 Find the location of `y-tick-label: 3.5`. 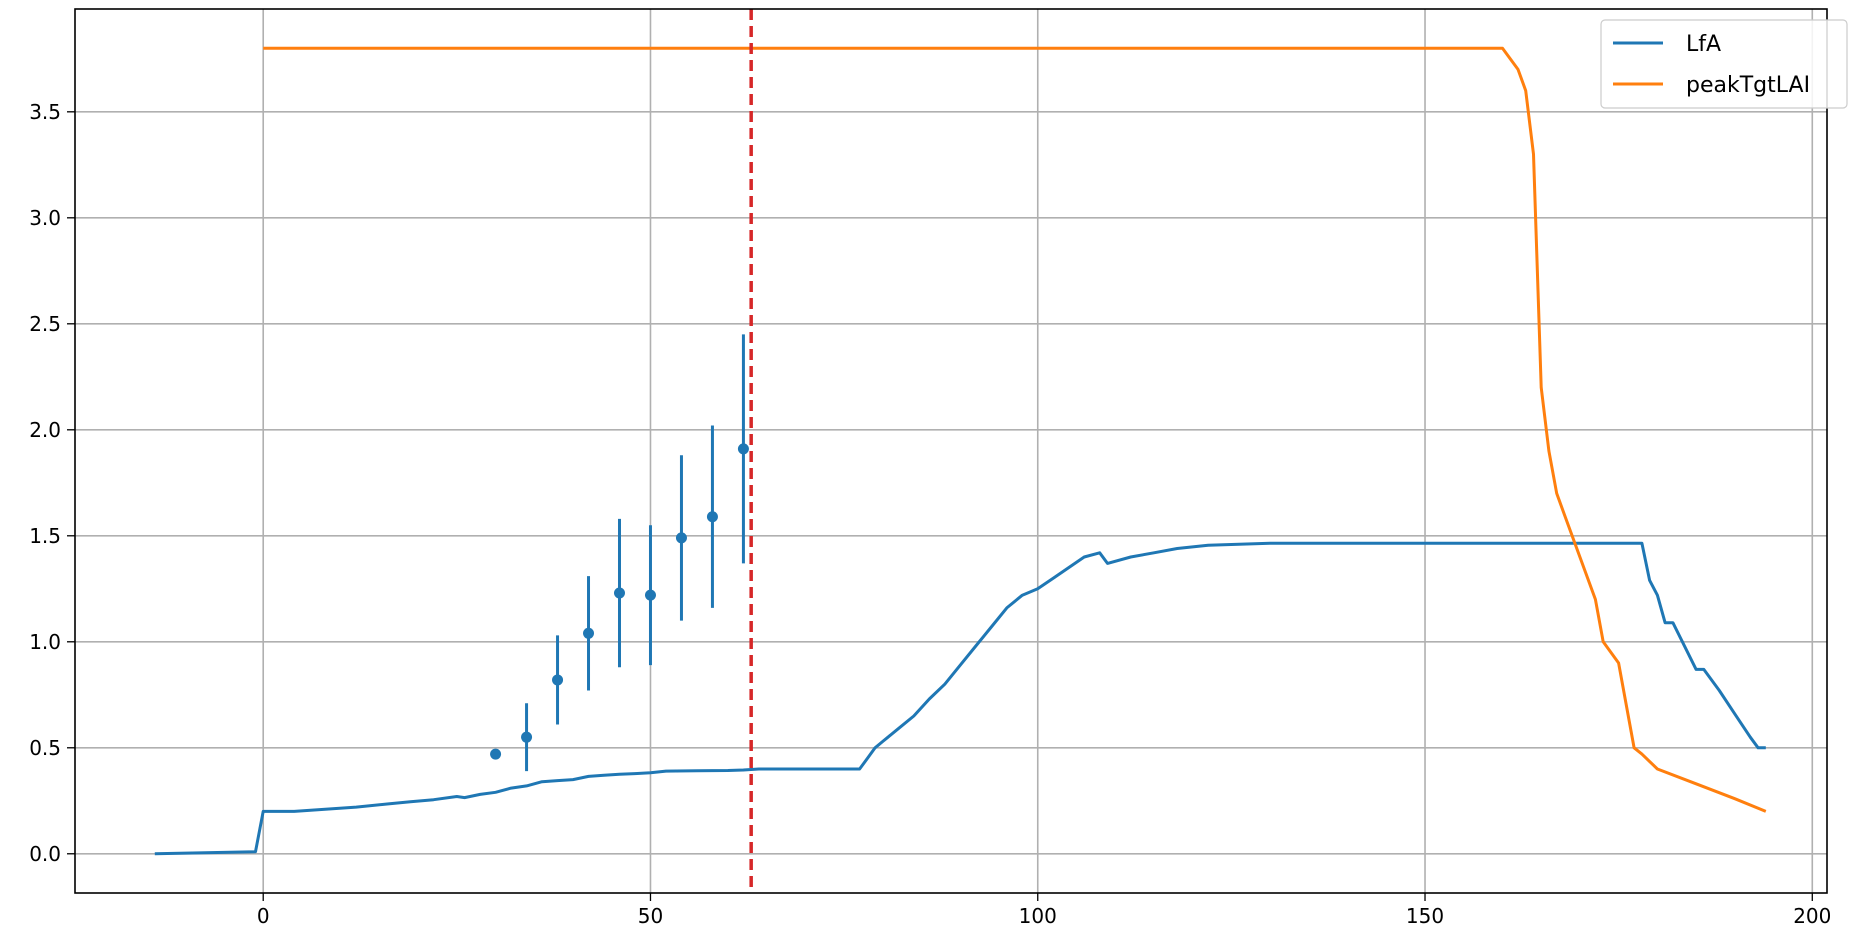

y-tick-label: 3.5 is located at coordinates (45, 112).